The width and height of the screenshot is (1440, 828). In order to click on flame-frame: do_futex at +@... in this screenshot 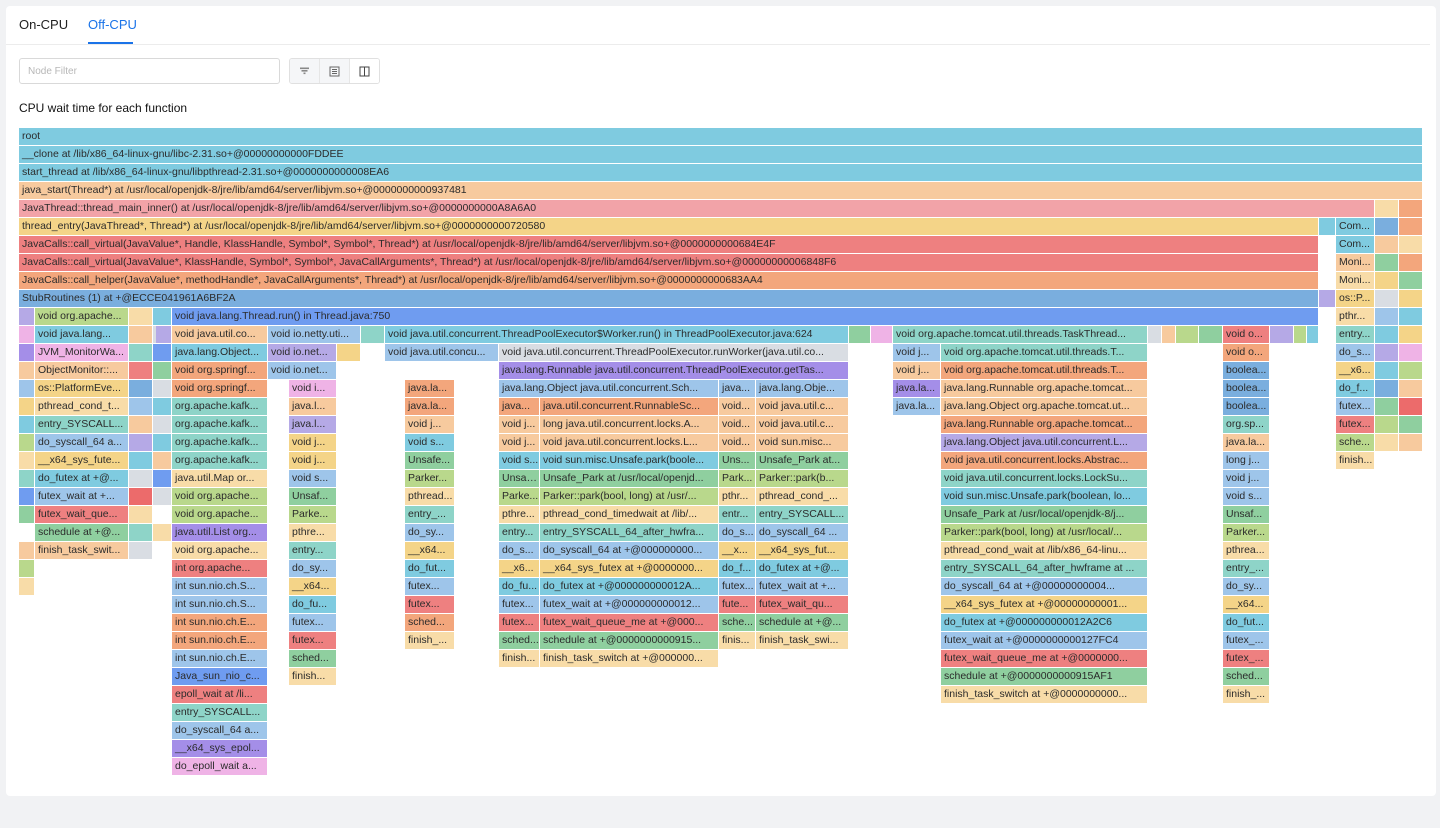, I will do `click(802, 568)`.